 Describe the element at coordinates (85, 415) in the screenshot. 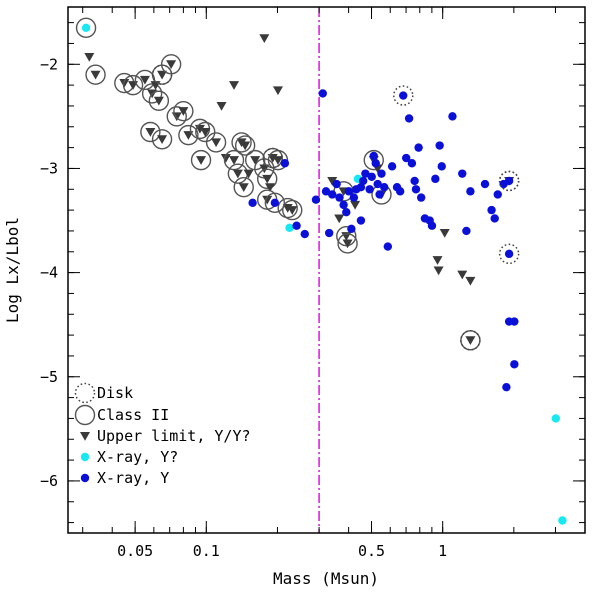

I see `legend-class2-marker` at that location.